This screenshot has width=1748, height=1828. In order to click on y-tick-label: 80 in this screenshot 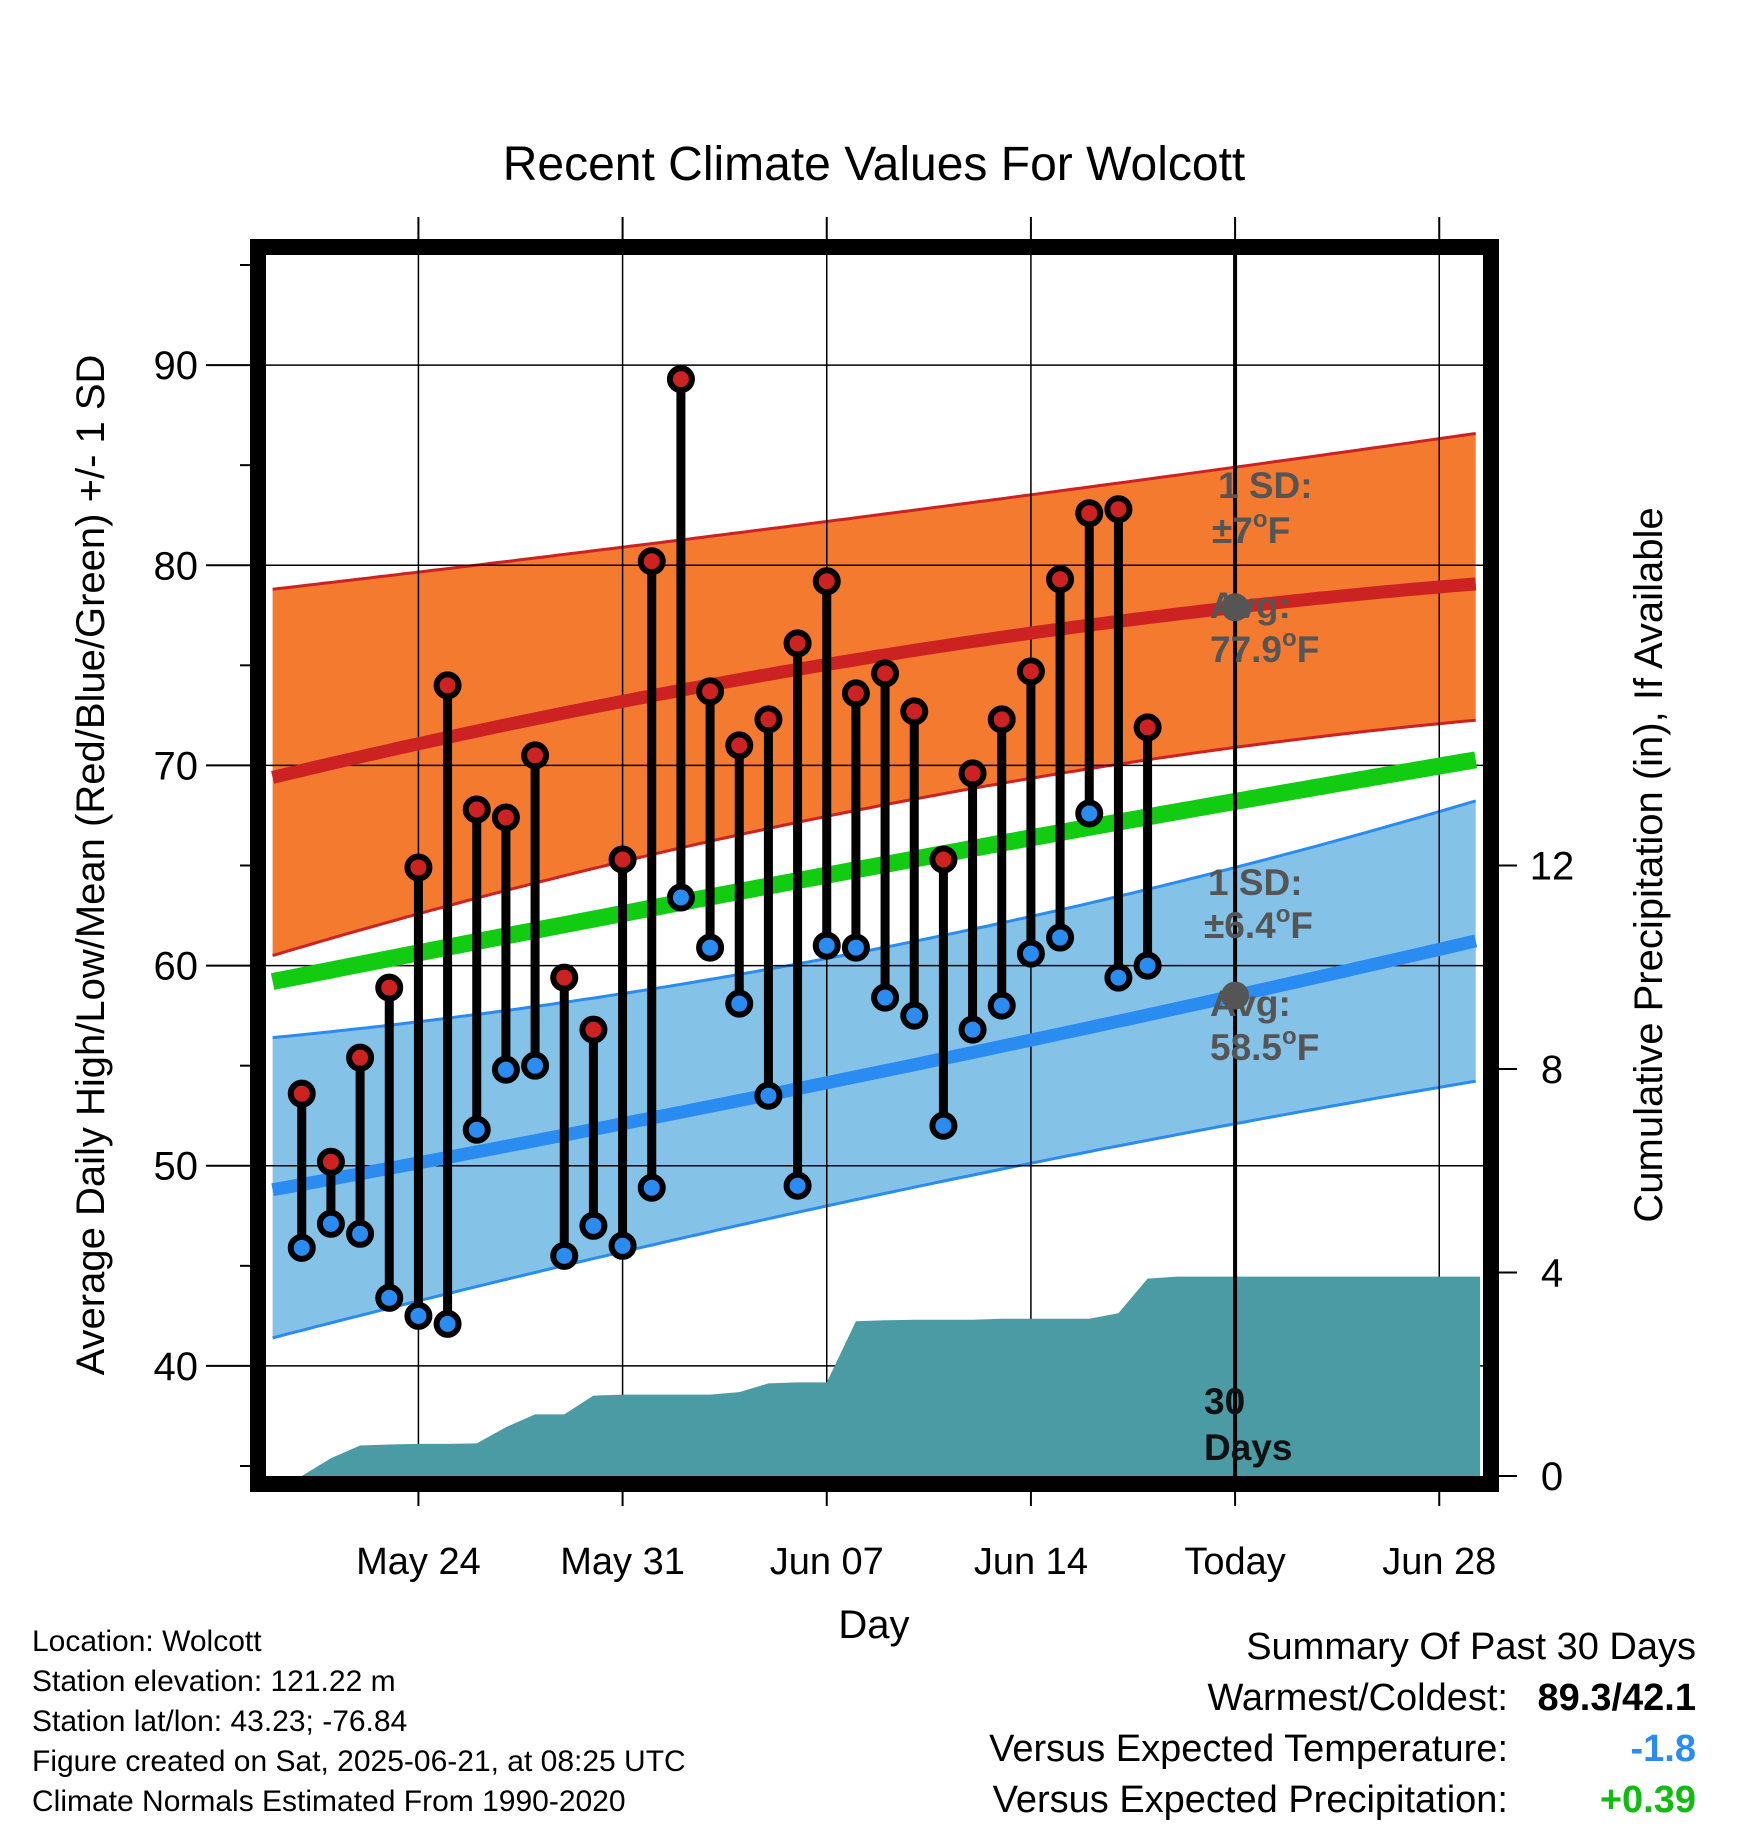, I will do `click(176, 566)`.